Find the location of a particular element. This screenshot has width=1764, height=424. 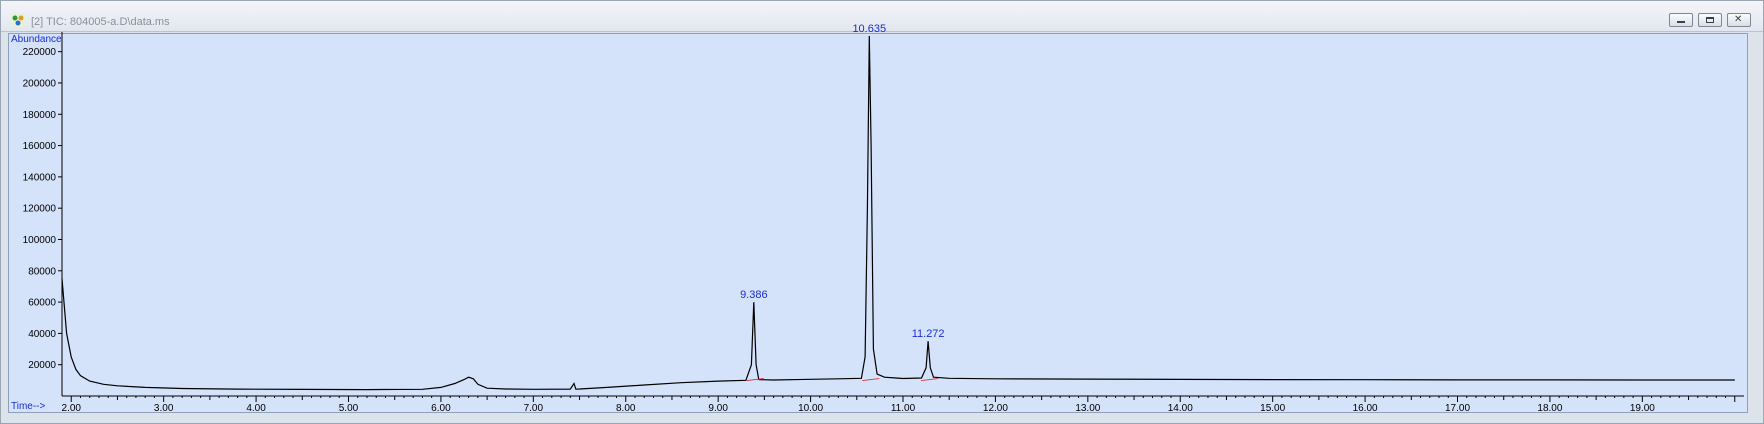

restore-icon is located at coordinates (1710, 20).